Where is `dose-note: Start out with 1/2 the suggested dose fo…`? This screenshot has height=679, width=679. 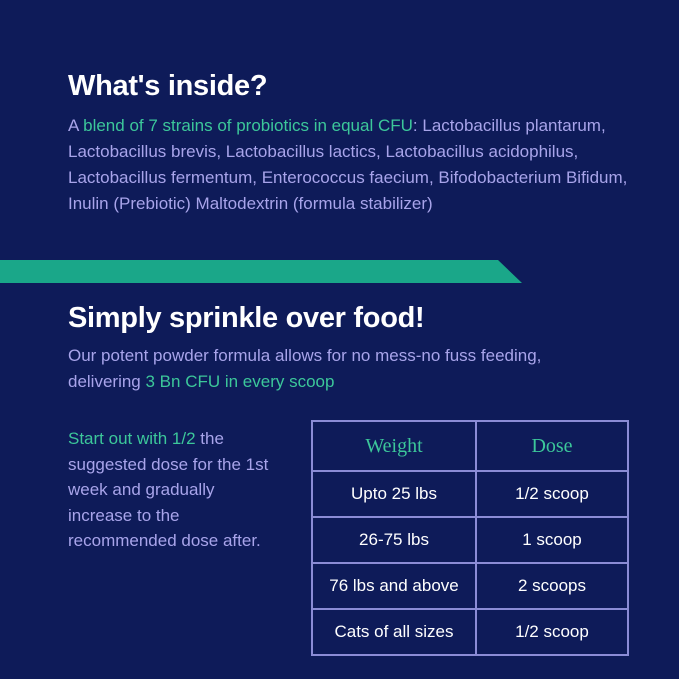 dose-note: Start out with 1/2 the suggested dose fo… is located at coordinates (175, 490).